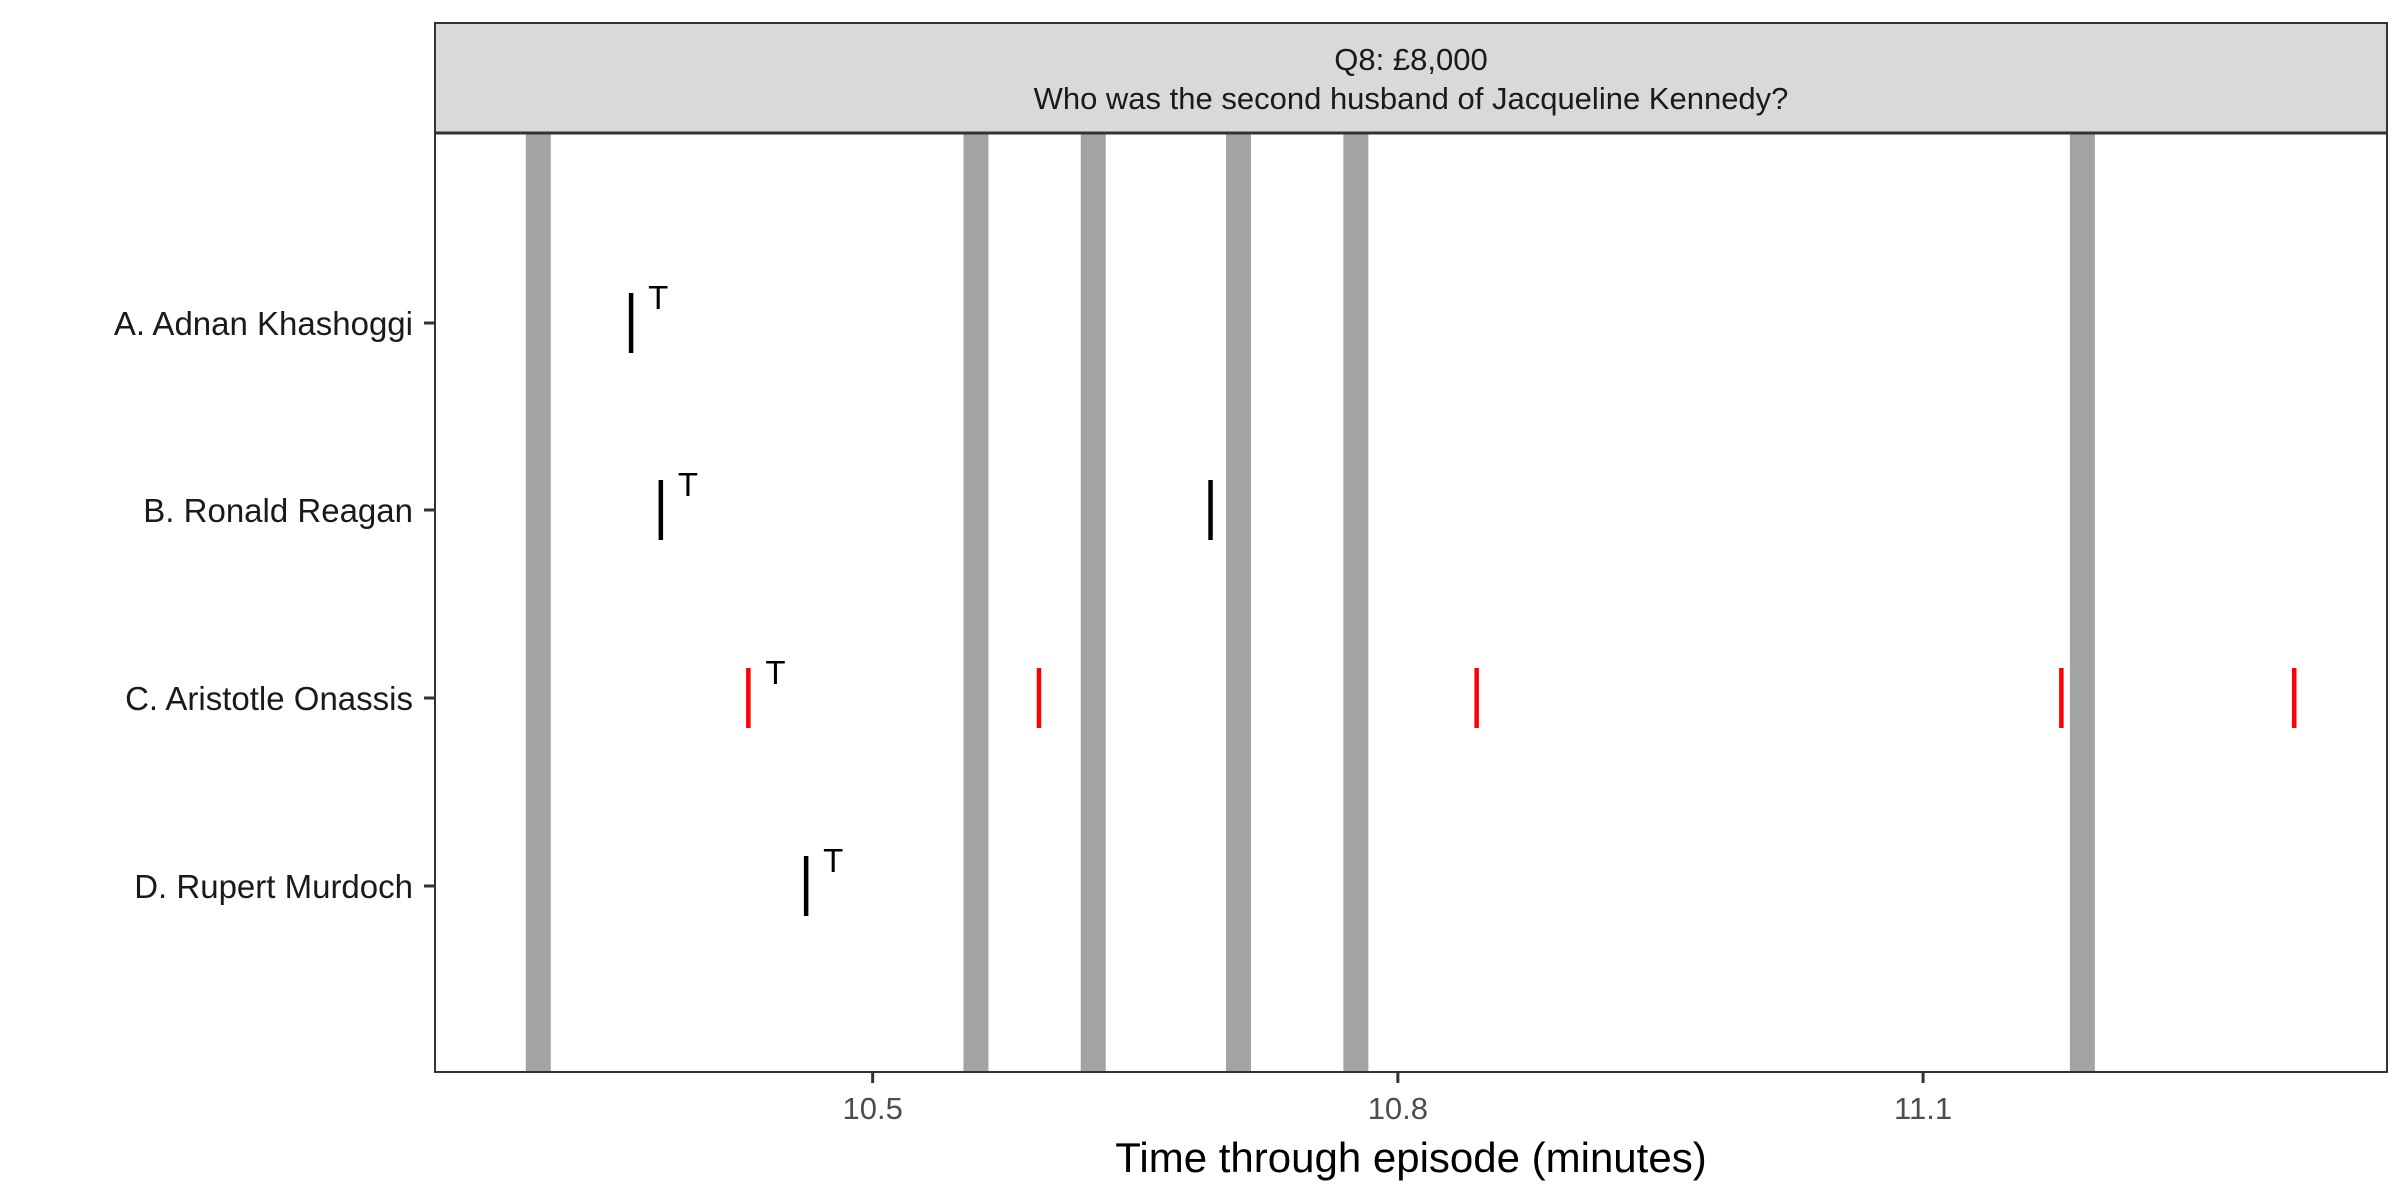 Image resolution: width=2400 pixels, height=1200 pixels. What do you see at coordinates (1398, 1108) in the screenshot?
I see `x-tick-label: 10.8` at bounding box center [1398, 1108].